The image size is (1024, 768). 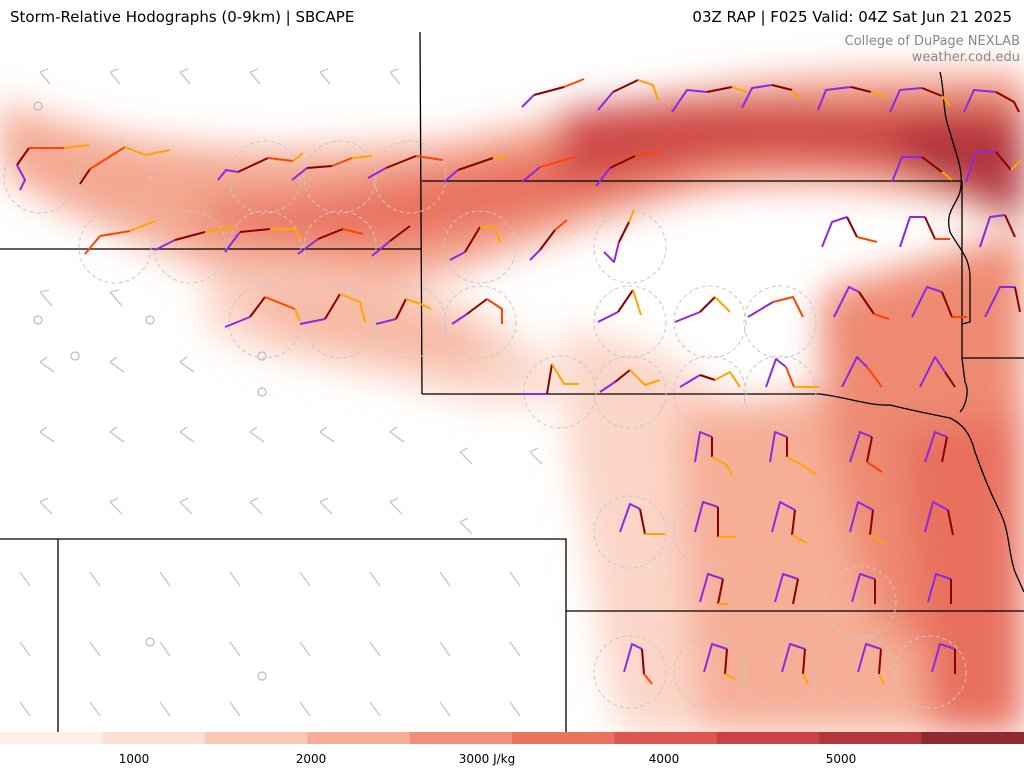 What do you see at coordinates (311, 759) in the screenshot?
I see `colorbar-label: 2000` at bounding box center [311, 759].